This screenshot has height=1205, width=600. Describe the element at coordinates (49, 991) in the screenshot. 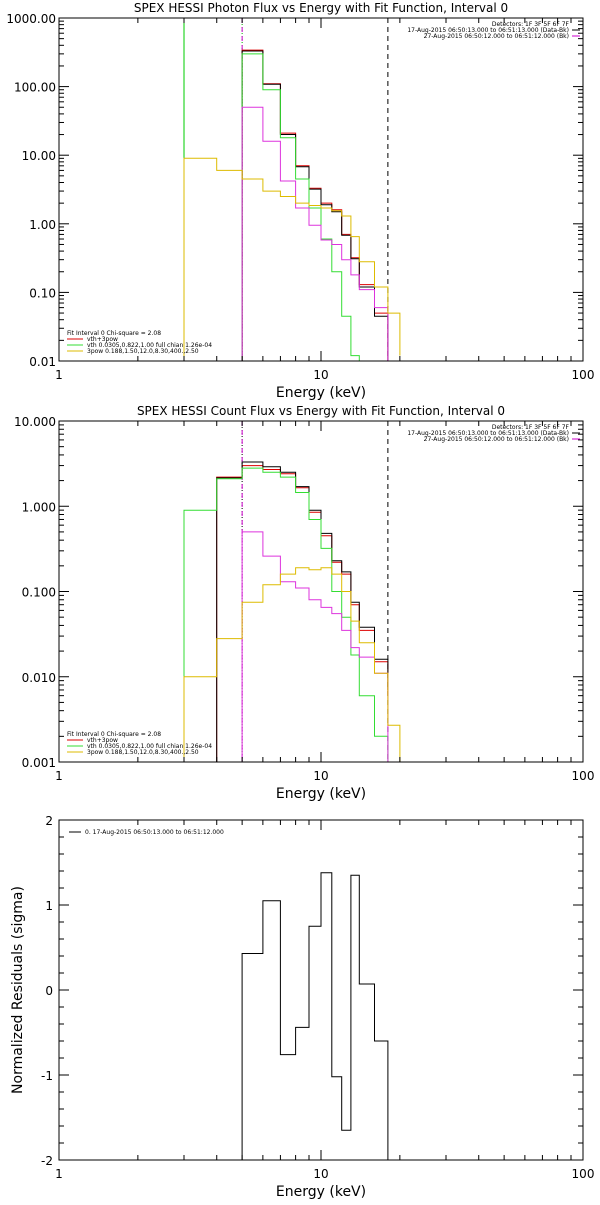

I see `y-tick-label: 0` at that location.